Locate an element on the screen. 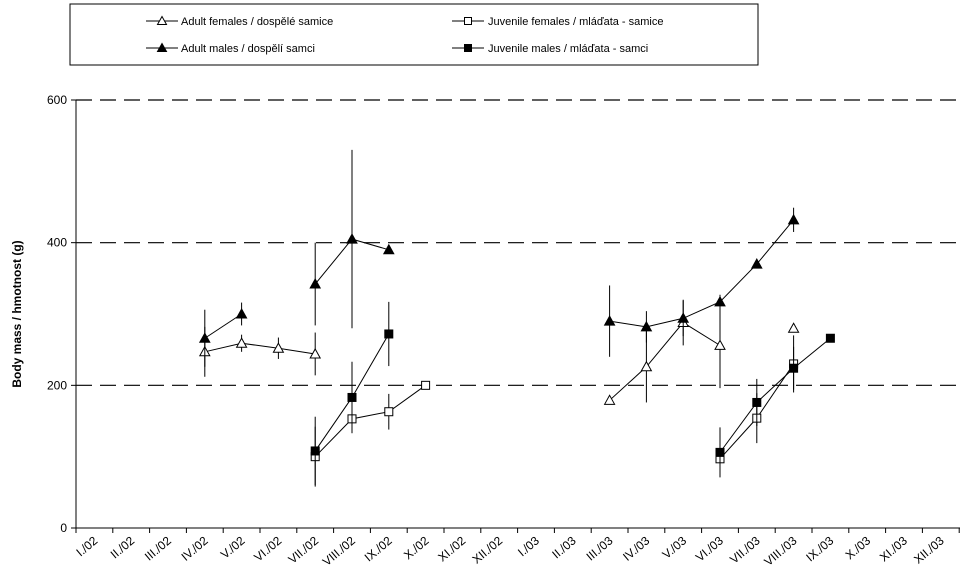 This screenshot has width=961, height=585. x-tick-label: VII./03 is located at coordinates (745, 549).